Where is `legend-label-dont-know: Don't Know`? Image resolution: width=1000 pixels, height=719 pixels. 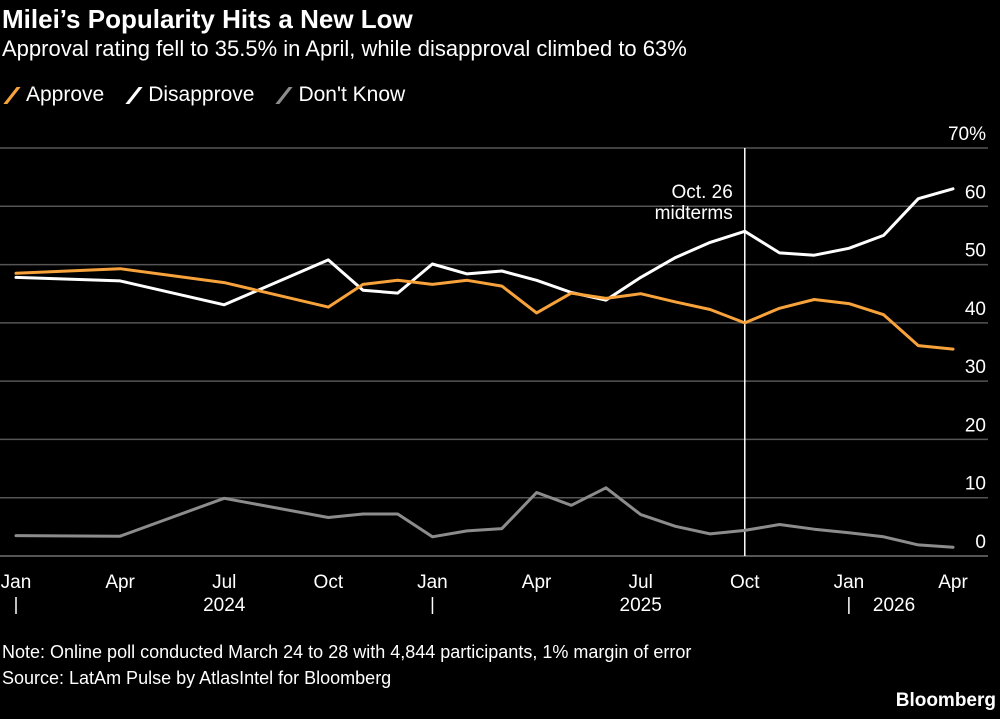
legend-label-dont-know: Don't Know is located at coordinates (352, 94).